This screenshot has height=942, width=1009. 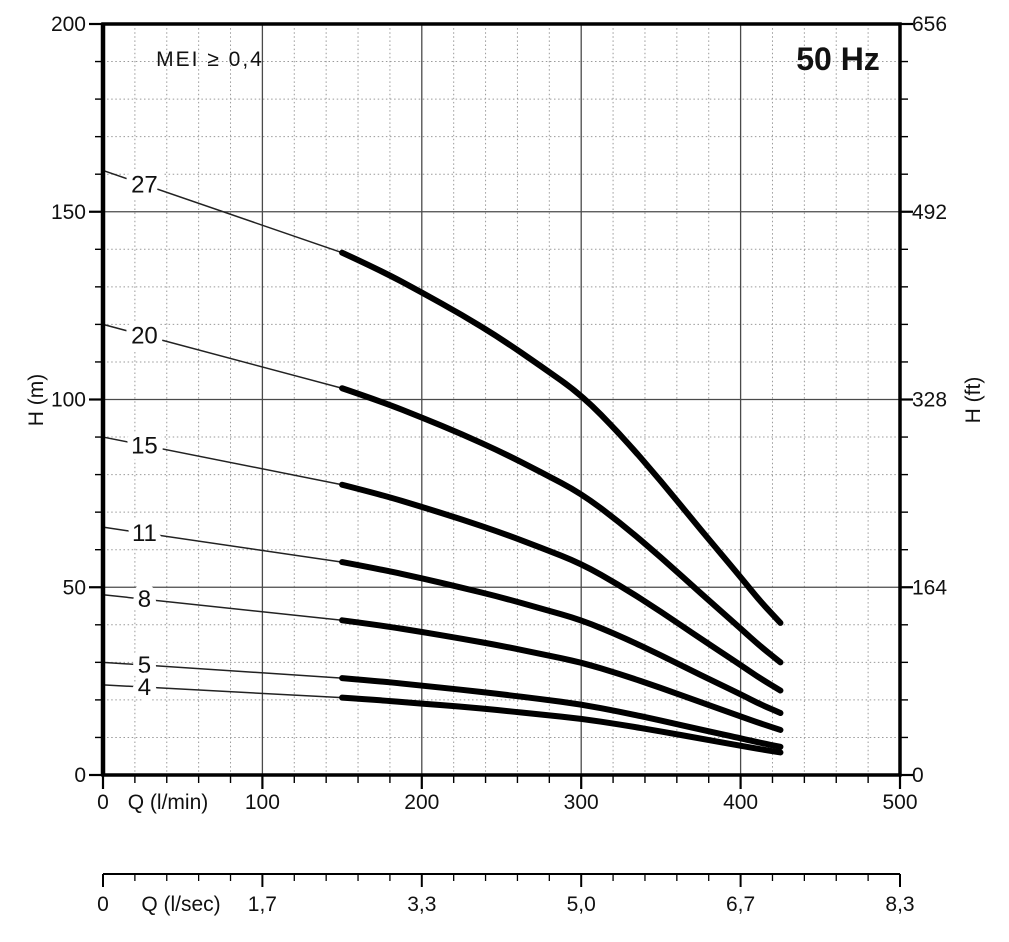 I want to click on y-ft-tick-label-164: 164, so click(x=929, y=587).